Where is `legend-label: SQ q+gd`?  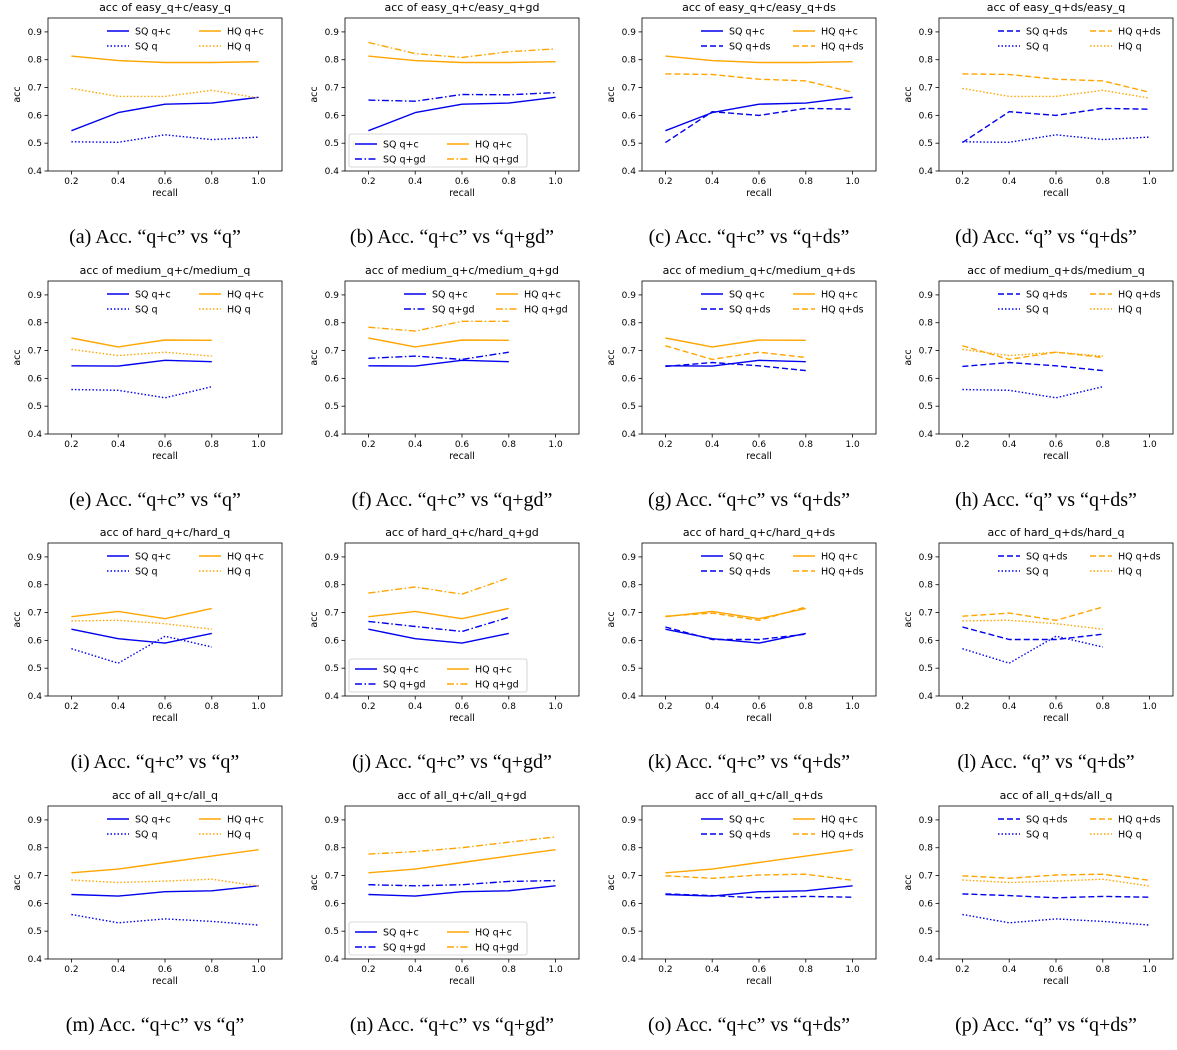
legend-label: SQ q+gd is located at coordinates (453, 310).